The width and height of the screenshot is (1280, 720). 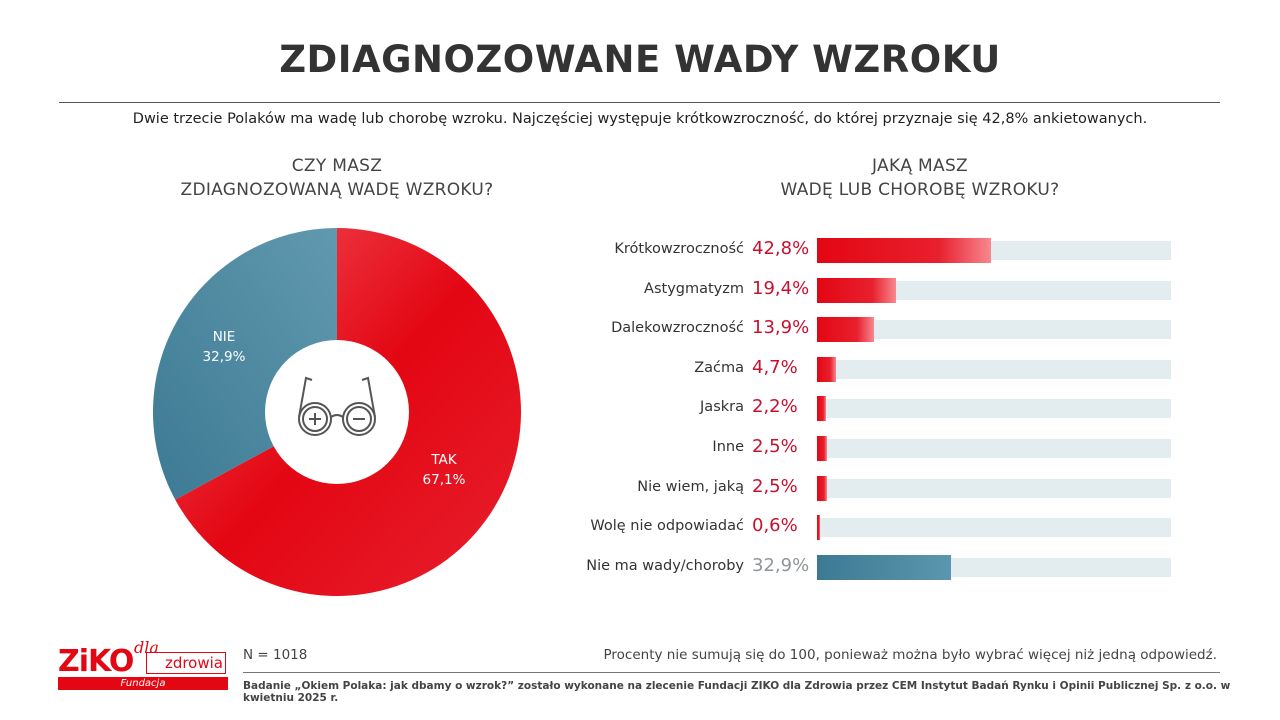 I want to click on bar-title: JAKĄ MASZ WADĘ LUB CHOROBĘ WZROKU?, so click(x=920, y=178).